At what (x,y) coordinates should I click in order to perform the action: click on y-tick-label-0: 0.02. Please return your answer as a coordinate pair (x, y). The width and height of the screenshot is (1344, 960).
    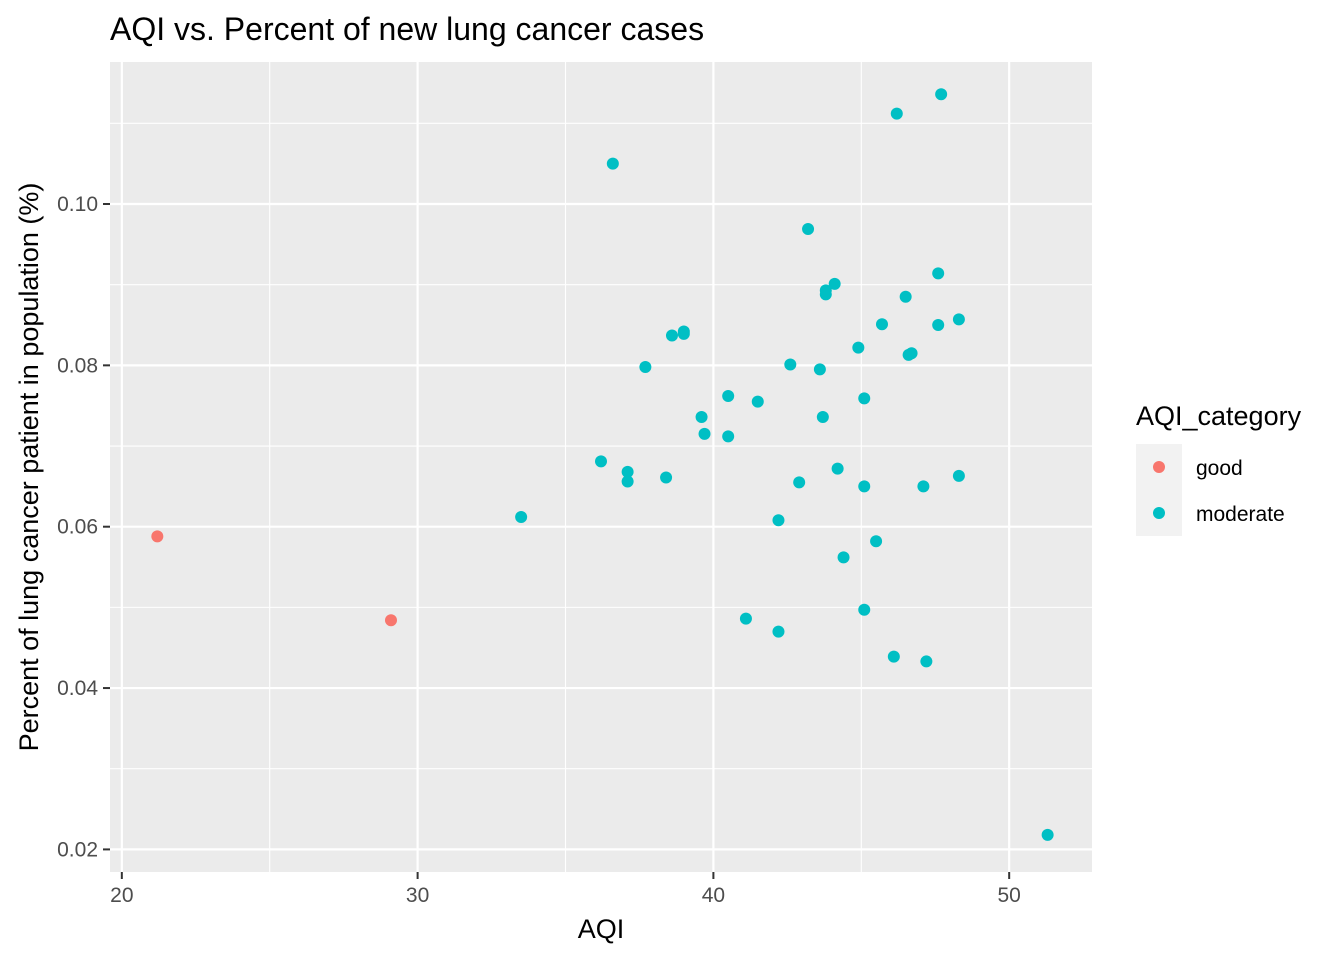
    Looking at the image, I should click on (77, 849).